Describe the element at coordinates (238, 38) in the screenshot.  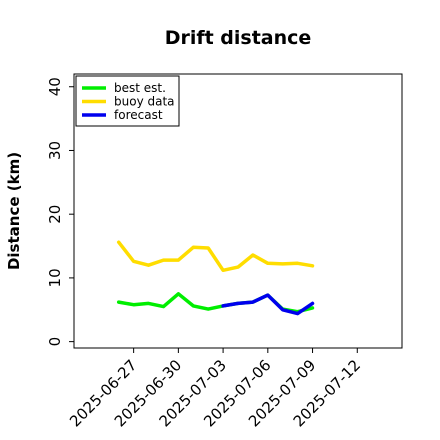
I see `chart-title: Drift distance` at that location.